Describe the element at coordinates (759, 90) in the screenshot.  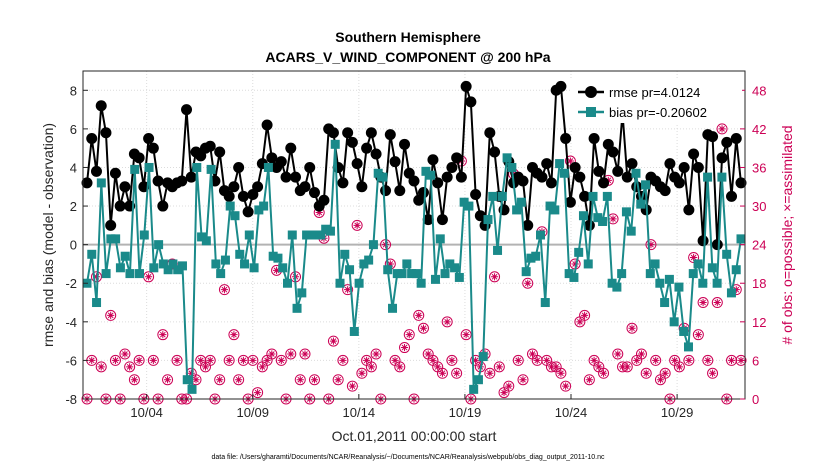
I see `y-tick-label-right: 48` at that location.